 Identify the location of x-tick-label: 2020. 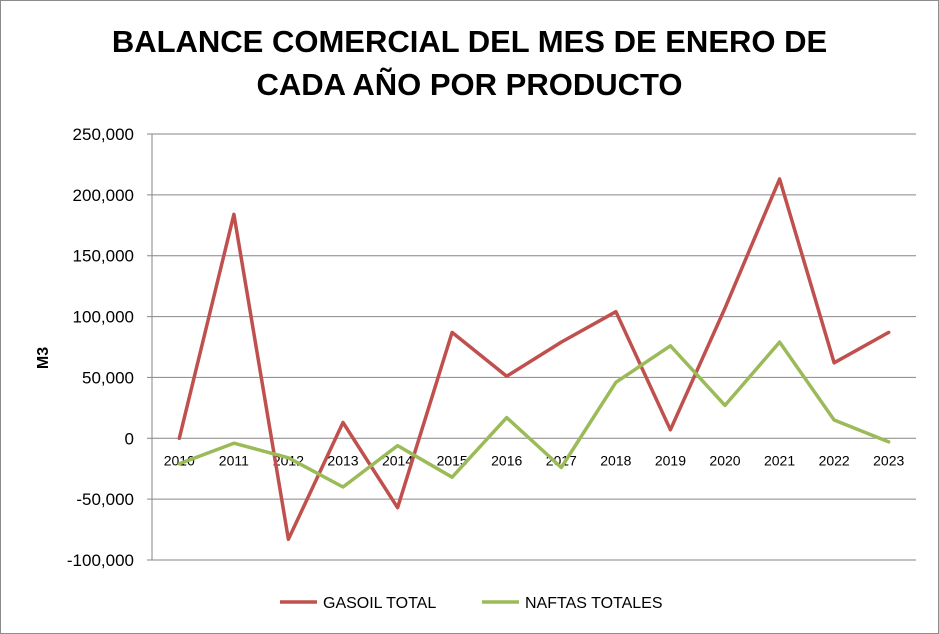
(724, 460).